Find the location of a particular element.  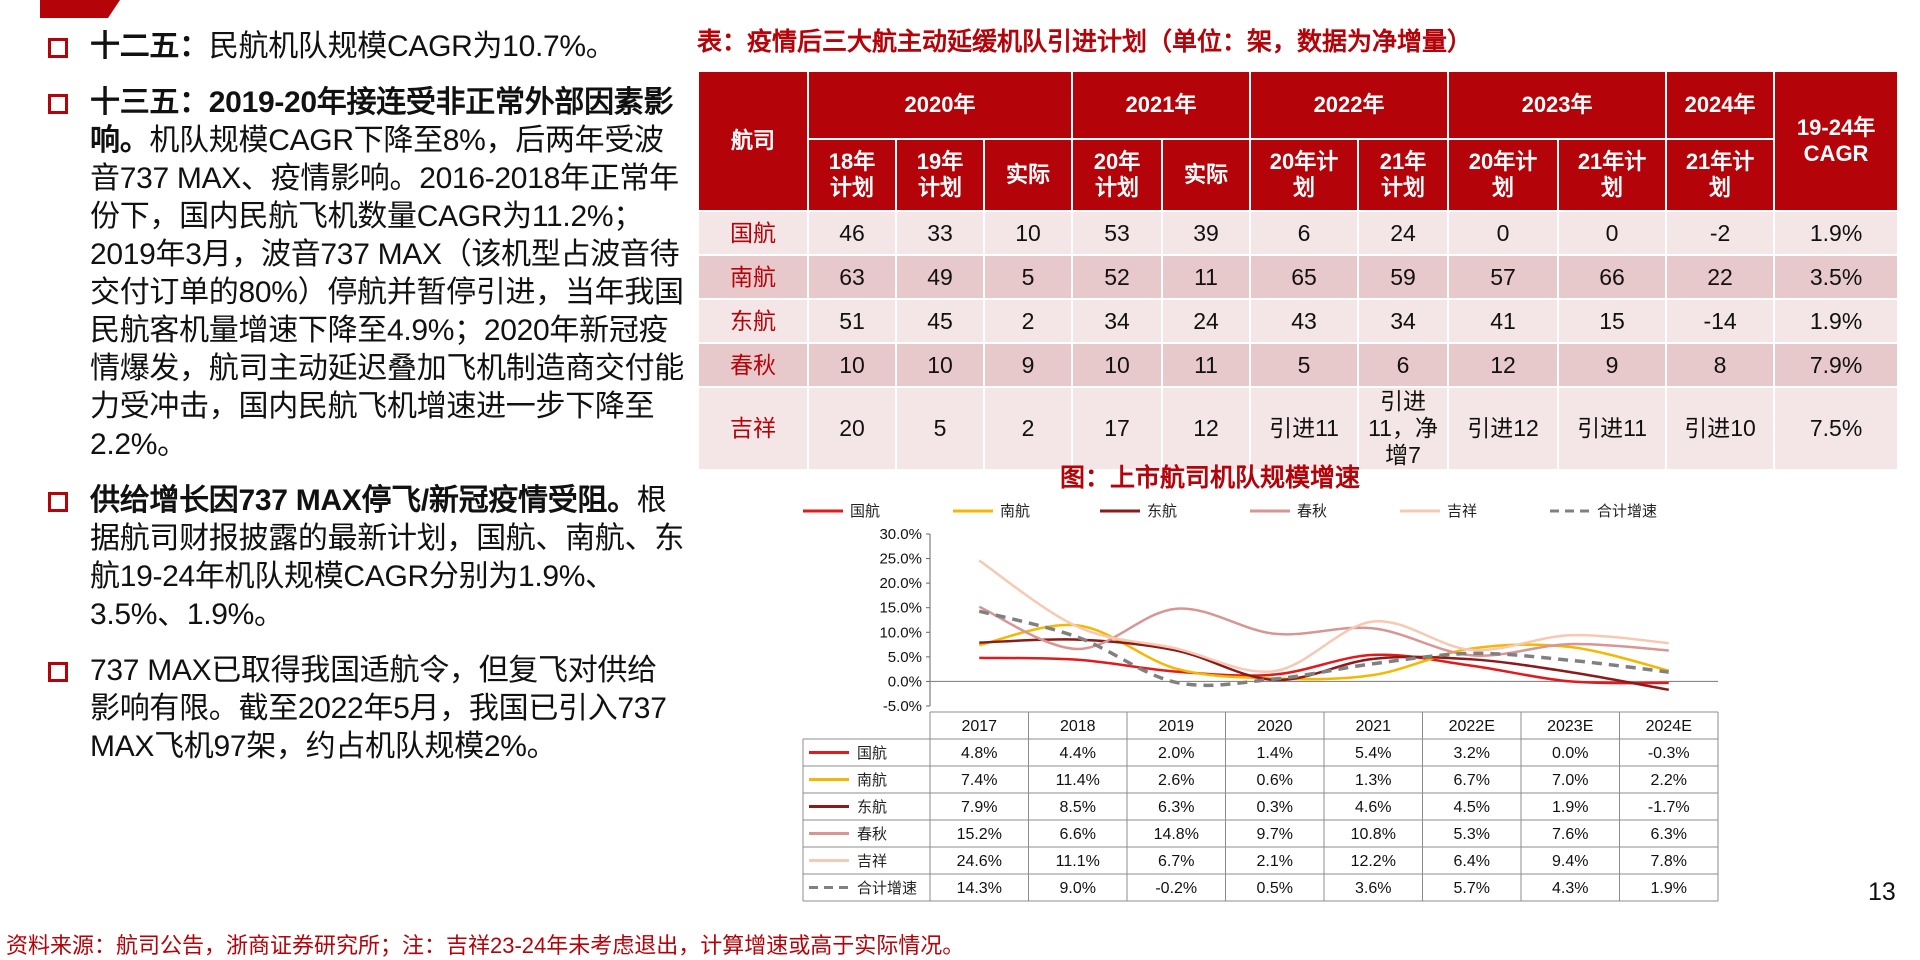

data-label: 9.7% is located at coordinates (1275, 834).